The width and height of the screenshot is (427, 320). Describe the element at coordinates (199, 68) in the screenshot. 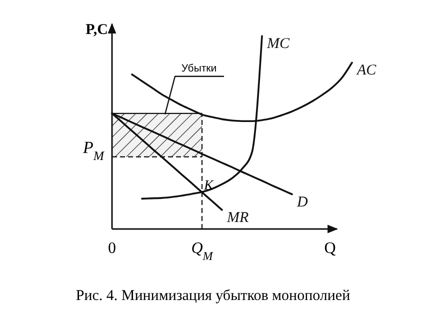

I see `band-label: Убытки` at that location.